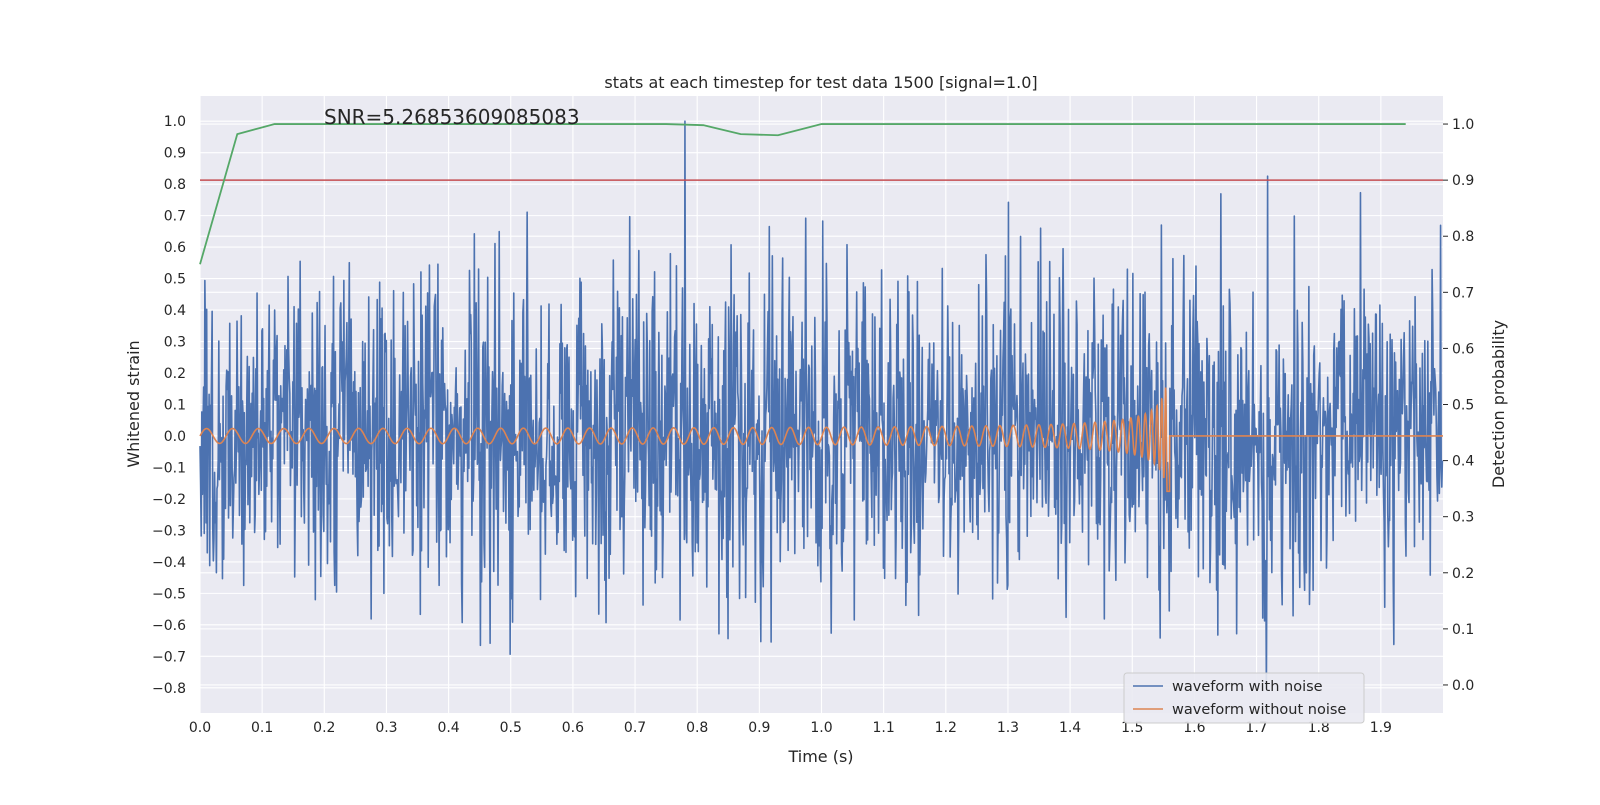 The width and height of the screenshot is (1600, 805). What do you see at coordinates (386, 728) in the screenshot?
I see `x-tick-label: 0.3` at bounding box center [386, 728].